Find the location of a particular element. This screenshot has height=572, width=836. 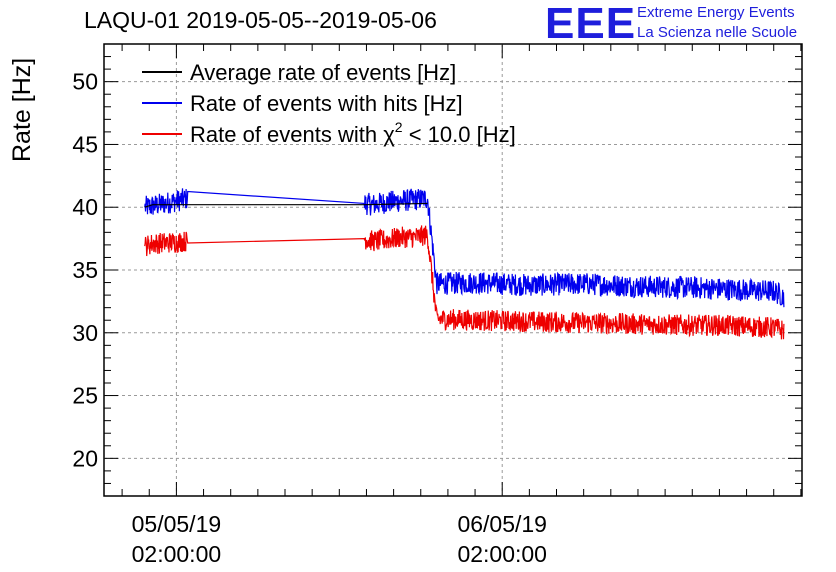

logo-line-2: La Scienza nelle Scuole is located at coordinates (717, 32).